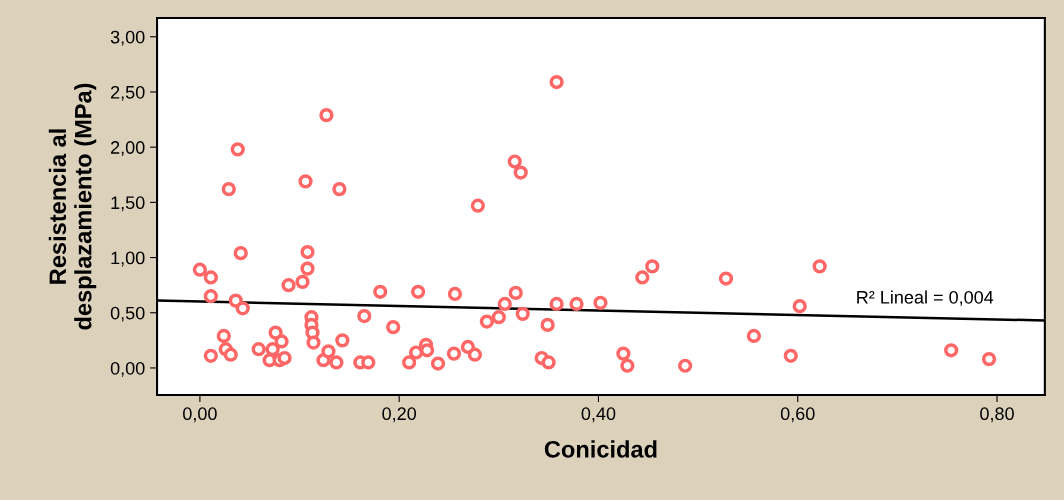 Image resolution: width=1064 pixels, height=500 pixels. What do you see at coordinates (128, 93) in the screenshot?
I see `y-tick-label: 2,50` at bounding box center [128, 93].